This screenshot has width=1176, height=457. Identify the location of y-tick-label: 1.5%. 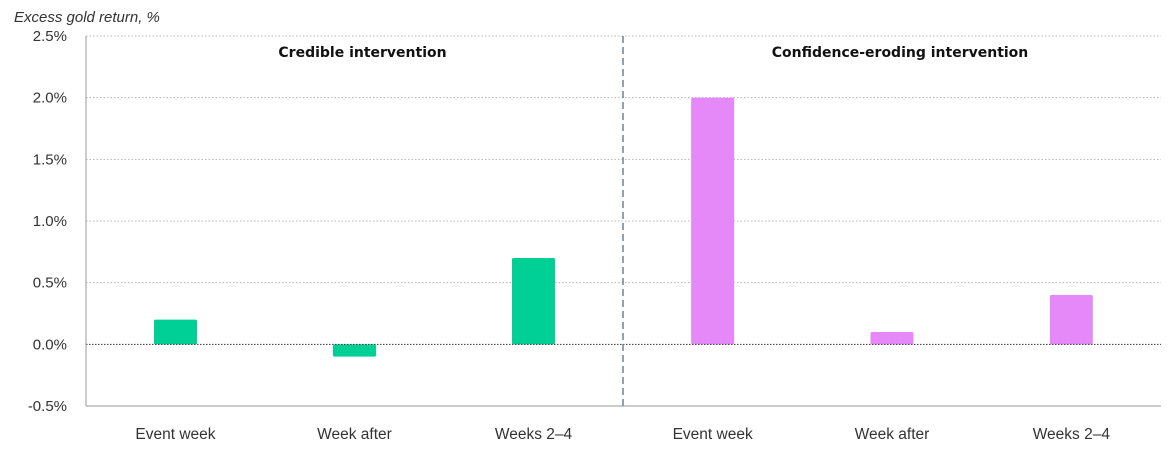
(50, 159).